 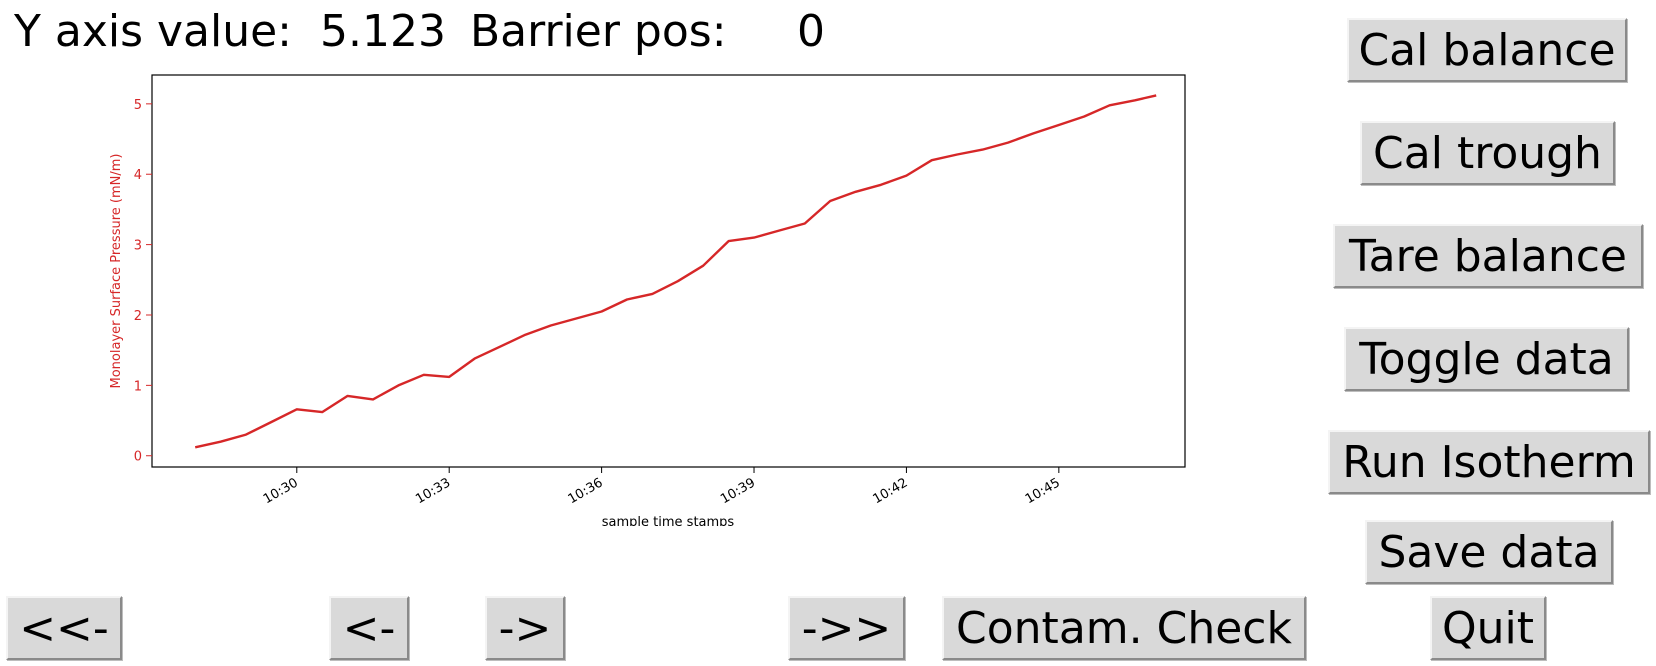 What do you see at coordinates (138, 246) in the screenshot?
I see `y-tick-label: 3` at bounding box center [138, 246].